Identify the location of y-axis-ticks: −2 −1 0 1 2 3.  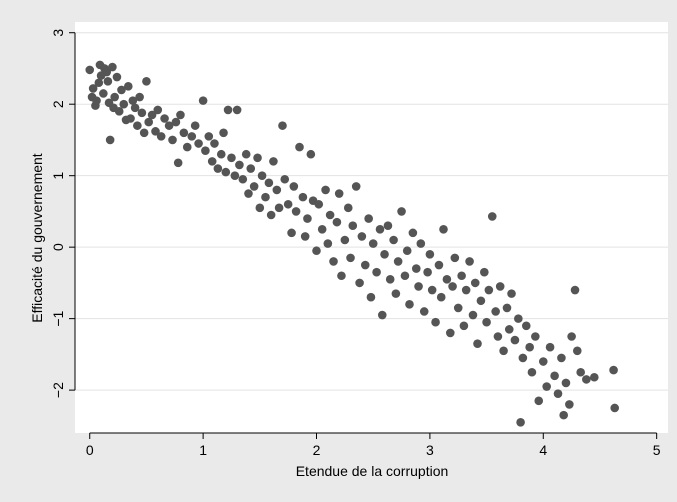
(62, 213).